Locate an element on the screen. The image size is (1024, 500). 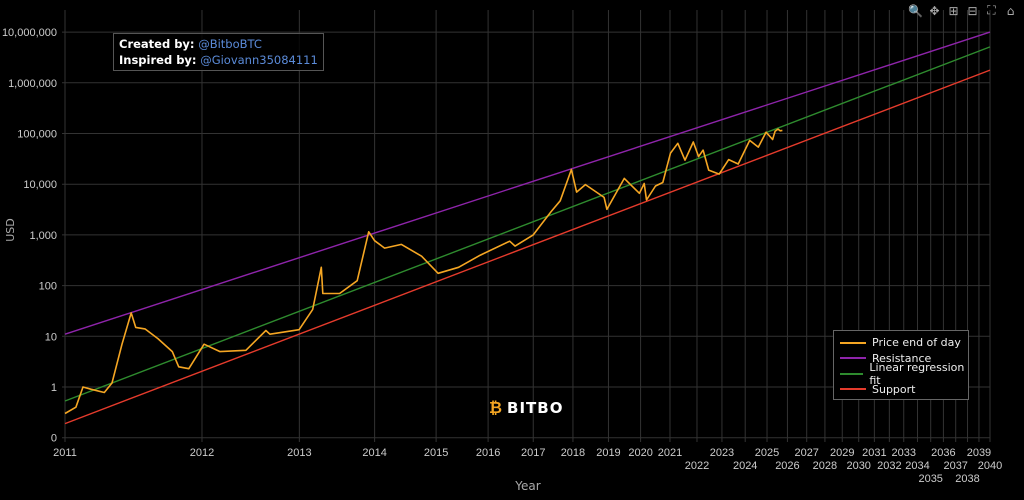
x-tick-label: 2038 is located at coordinates (967, 479).